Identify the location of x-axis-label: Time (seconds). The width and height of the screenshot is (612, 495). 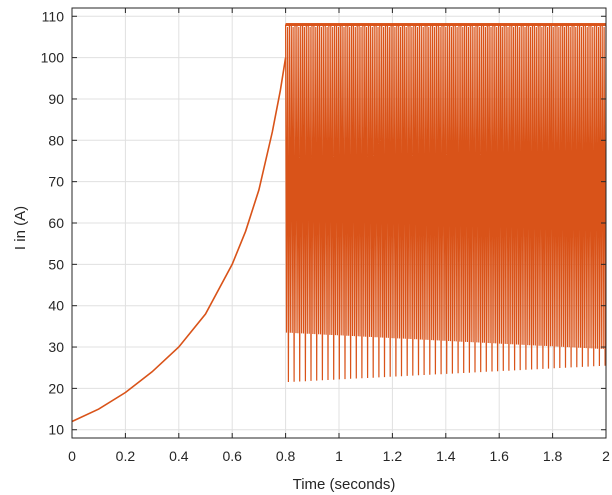
(344, 484).